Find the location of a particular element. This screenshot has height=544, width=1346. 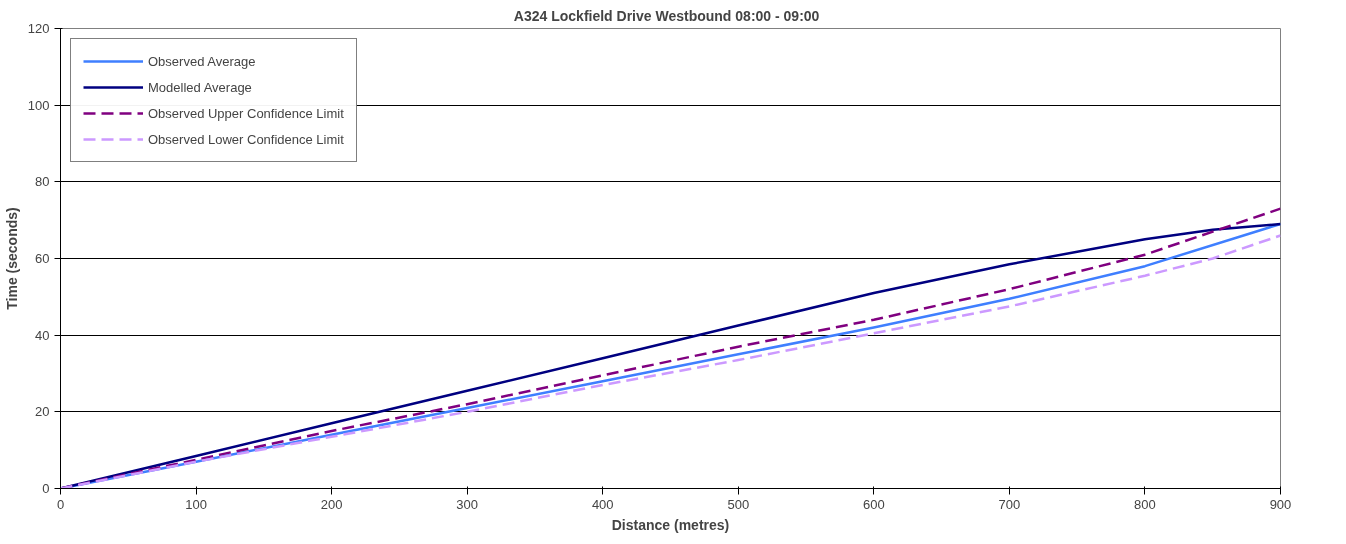

y-tick-label: 120 is located at coordinates (38, 28).